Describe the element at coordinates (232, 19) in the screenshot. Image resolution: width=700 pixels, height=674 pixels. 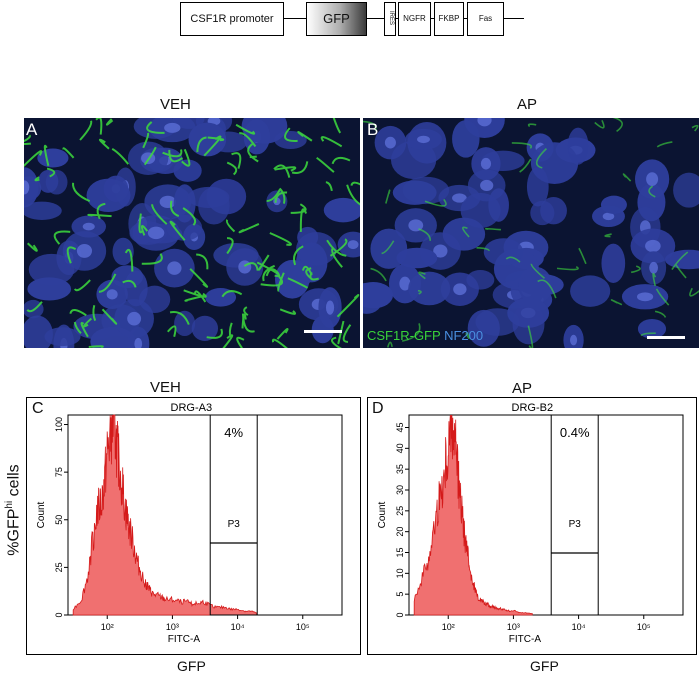
I see `construct-promoter-label: CSF1R promoter` at that location.